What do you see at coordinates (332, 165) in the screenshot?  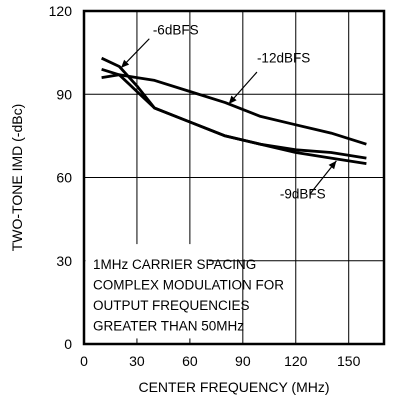 I see `arrow-minus-9dbfs-head` at bounding box center [332, 165].